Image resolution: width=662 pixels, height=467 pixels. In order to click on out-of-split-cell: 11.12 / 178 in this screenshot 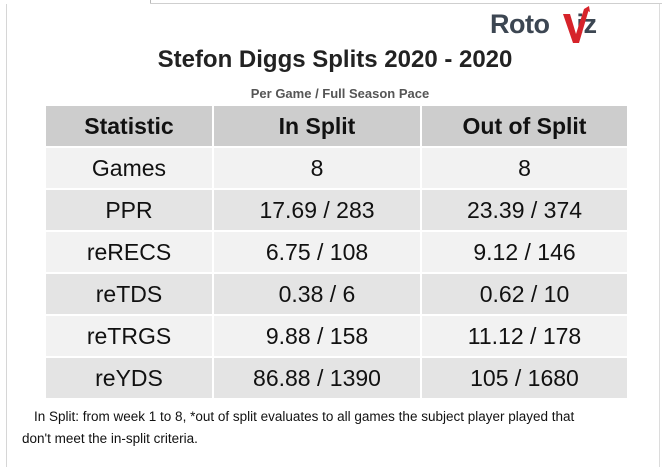, I will do `click(524, 336)`.